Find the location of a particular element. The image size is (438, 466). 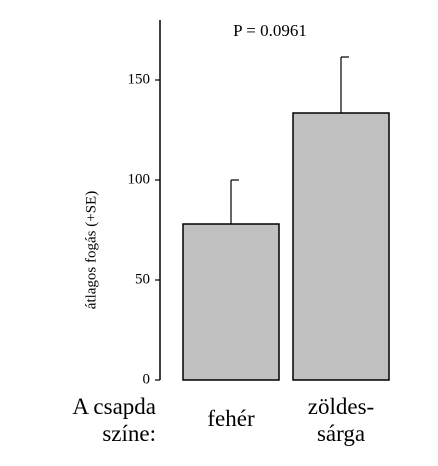

y-tick-label: 50 is located at coordinates (142, 279).